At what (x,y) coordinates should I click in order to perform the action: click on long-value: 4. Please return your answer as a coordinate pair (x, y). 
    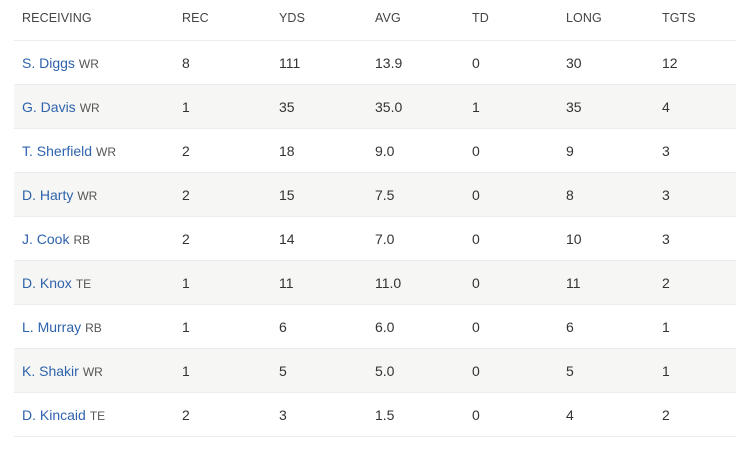
    Looking at the image, I should click on (570, 414).